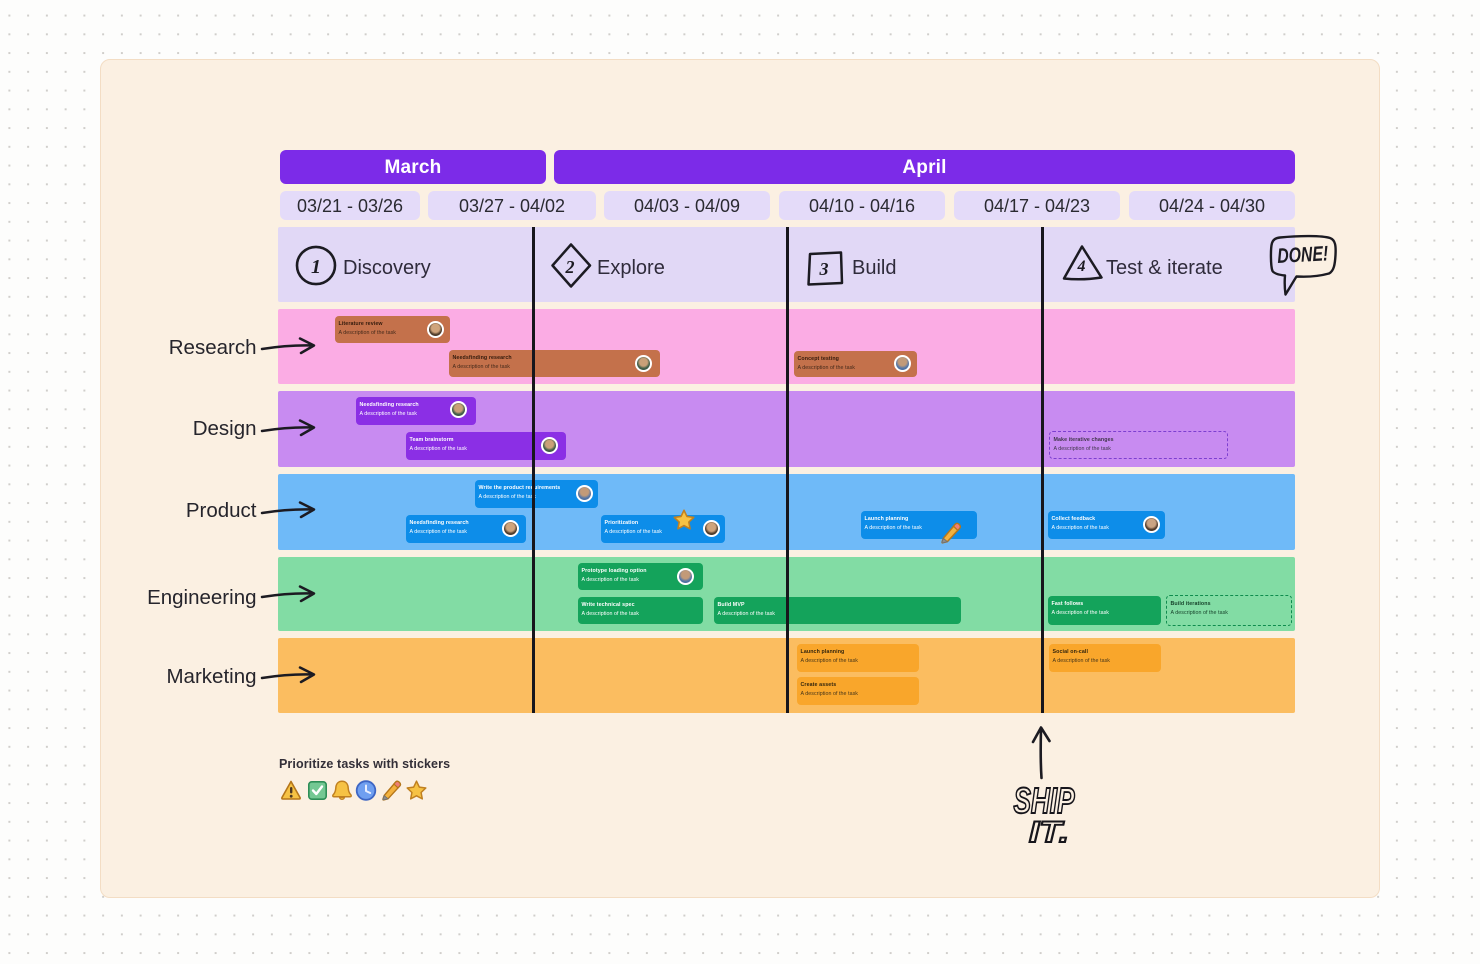  Describe the element at coordinates (1045, 800) in the screenshot. I see `svg-text: SHIP` at that location.